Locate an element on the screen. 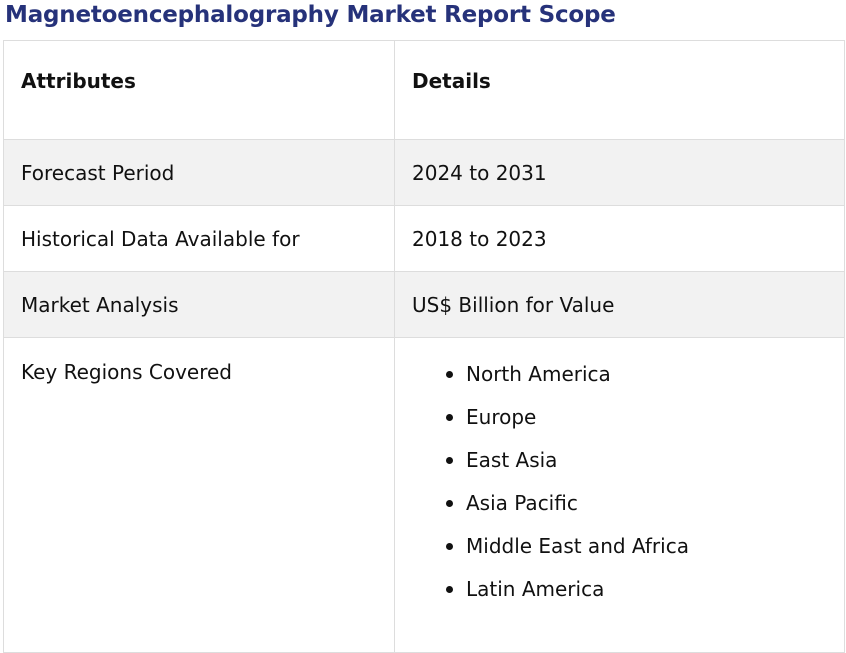  detail-cell: 2024 to 2031 is located at coordinates (619, 172).